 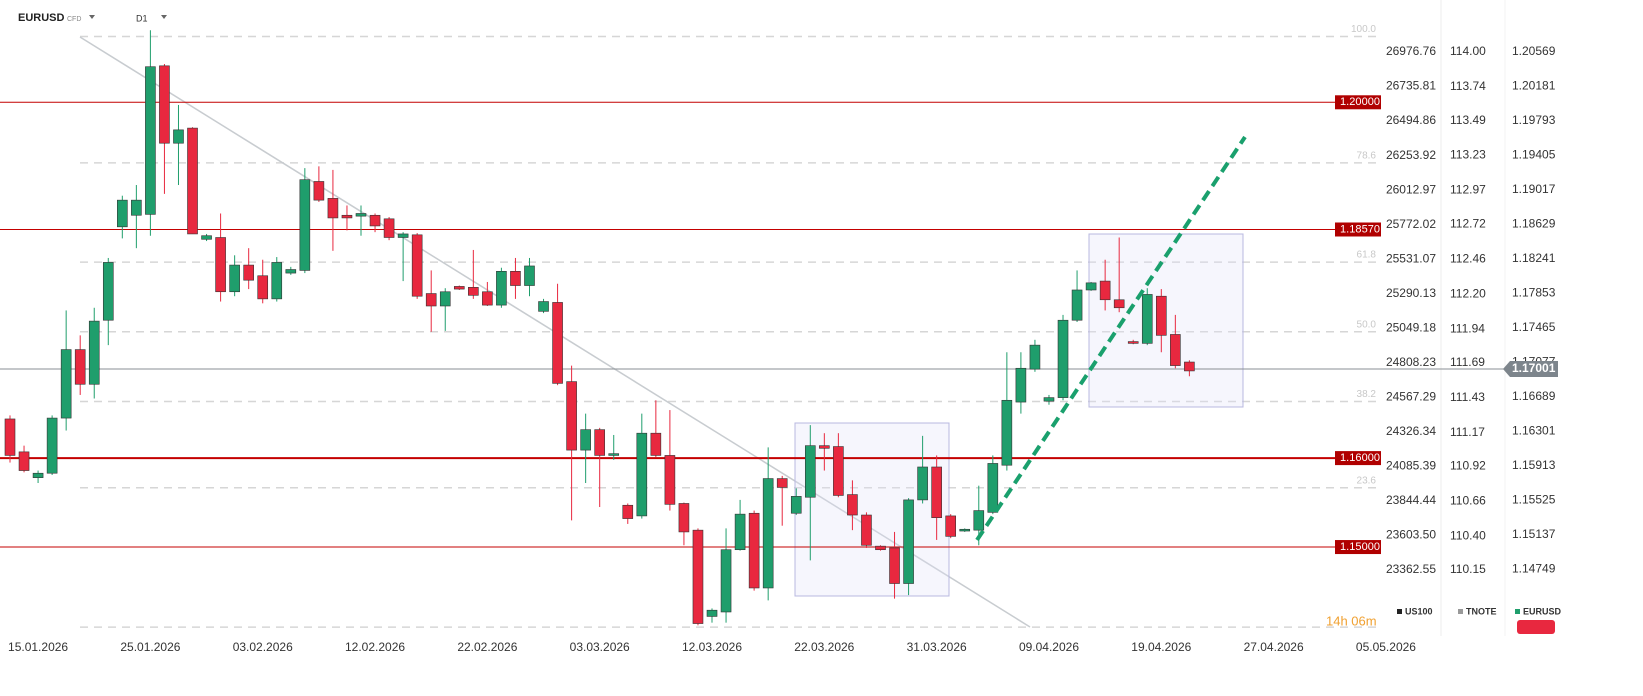 I want to click on y-tick-label: 25531.07, so click(x=1411, y=258).